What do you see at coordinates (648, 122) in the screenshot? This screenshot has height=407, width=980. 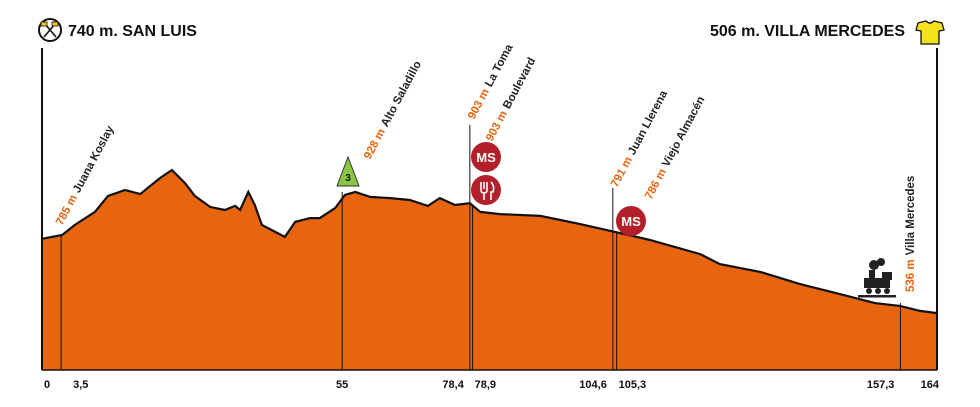 I see `waypoint-name: Juan Llerena` at bounding box center [648, 122].